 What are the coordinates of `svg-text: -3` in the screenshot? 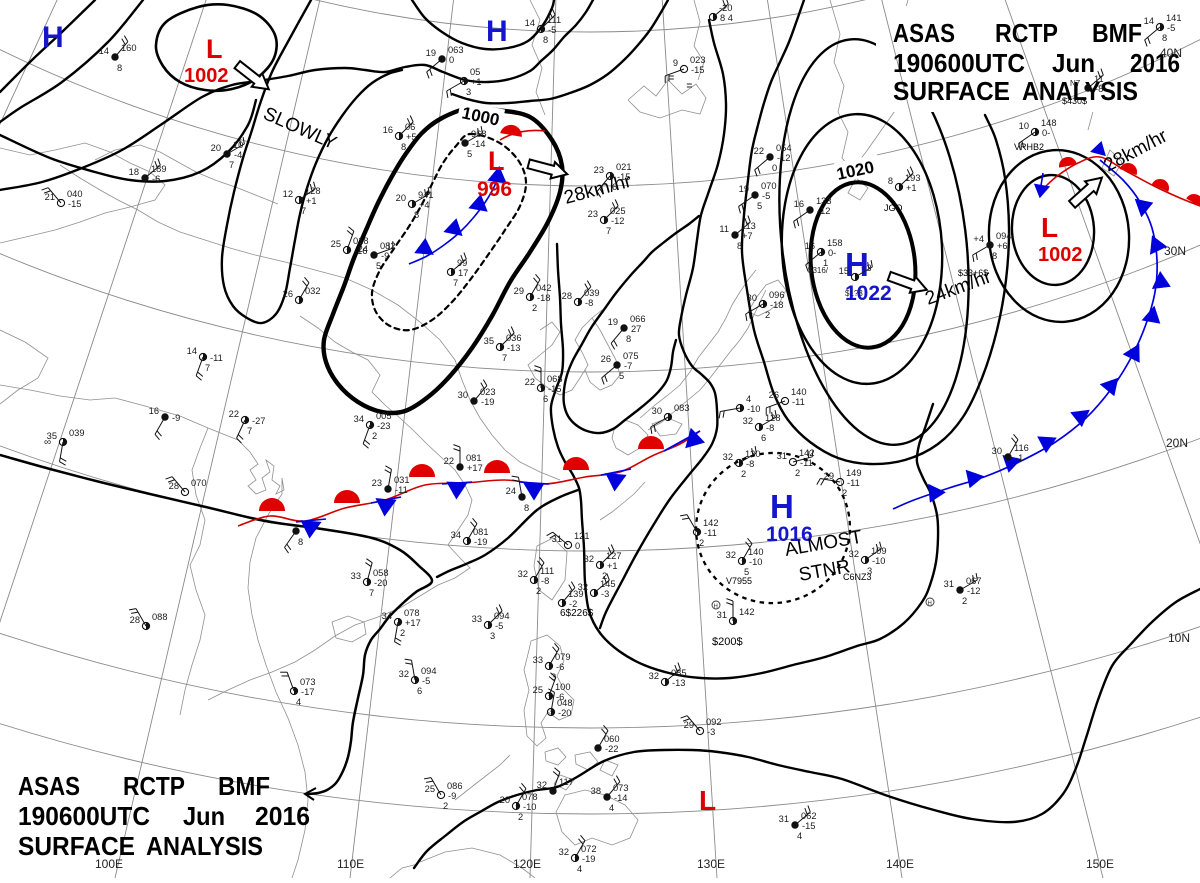 It's located at (605, 594).